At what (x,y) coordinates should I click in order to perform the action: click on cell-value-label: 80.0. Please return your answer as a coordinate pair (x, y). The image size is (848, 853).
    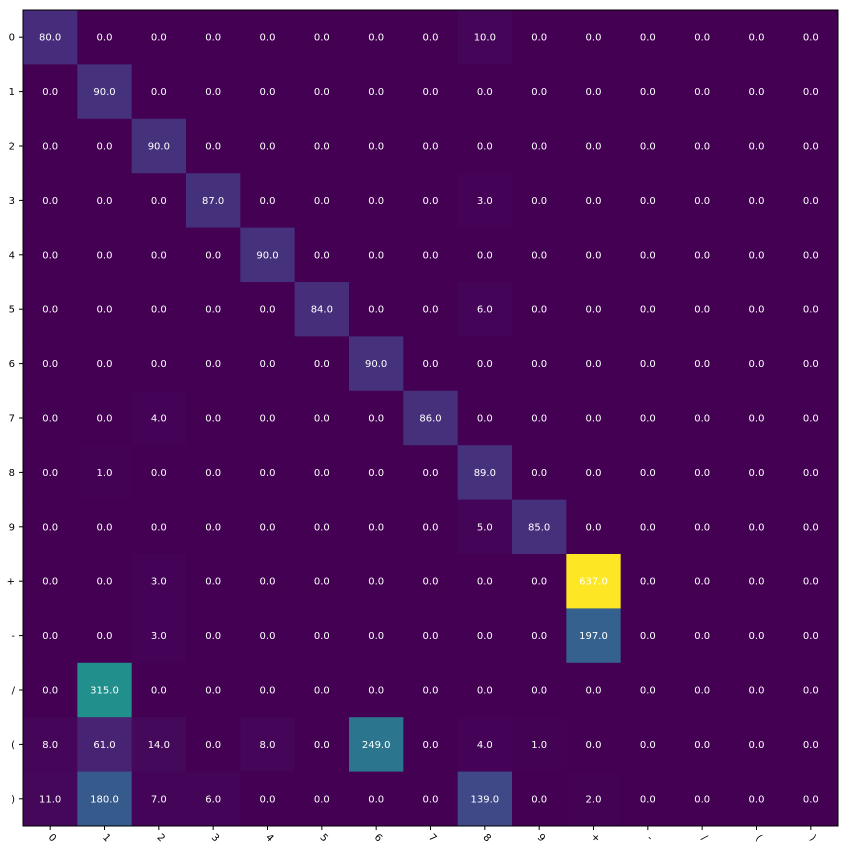
    Looking at the image, I should click on (50, 38).